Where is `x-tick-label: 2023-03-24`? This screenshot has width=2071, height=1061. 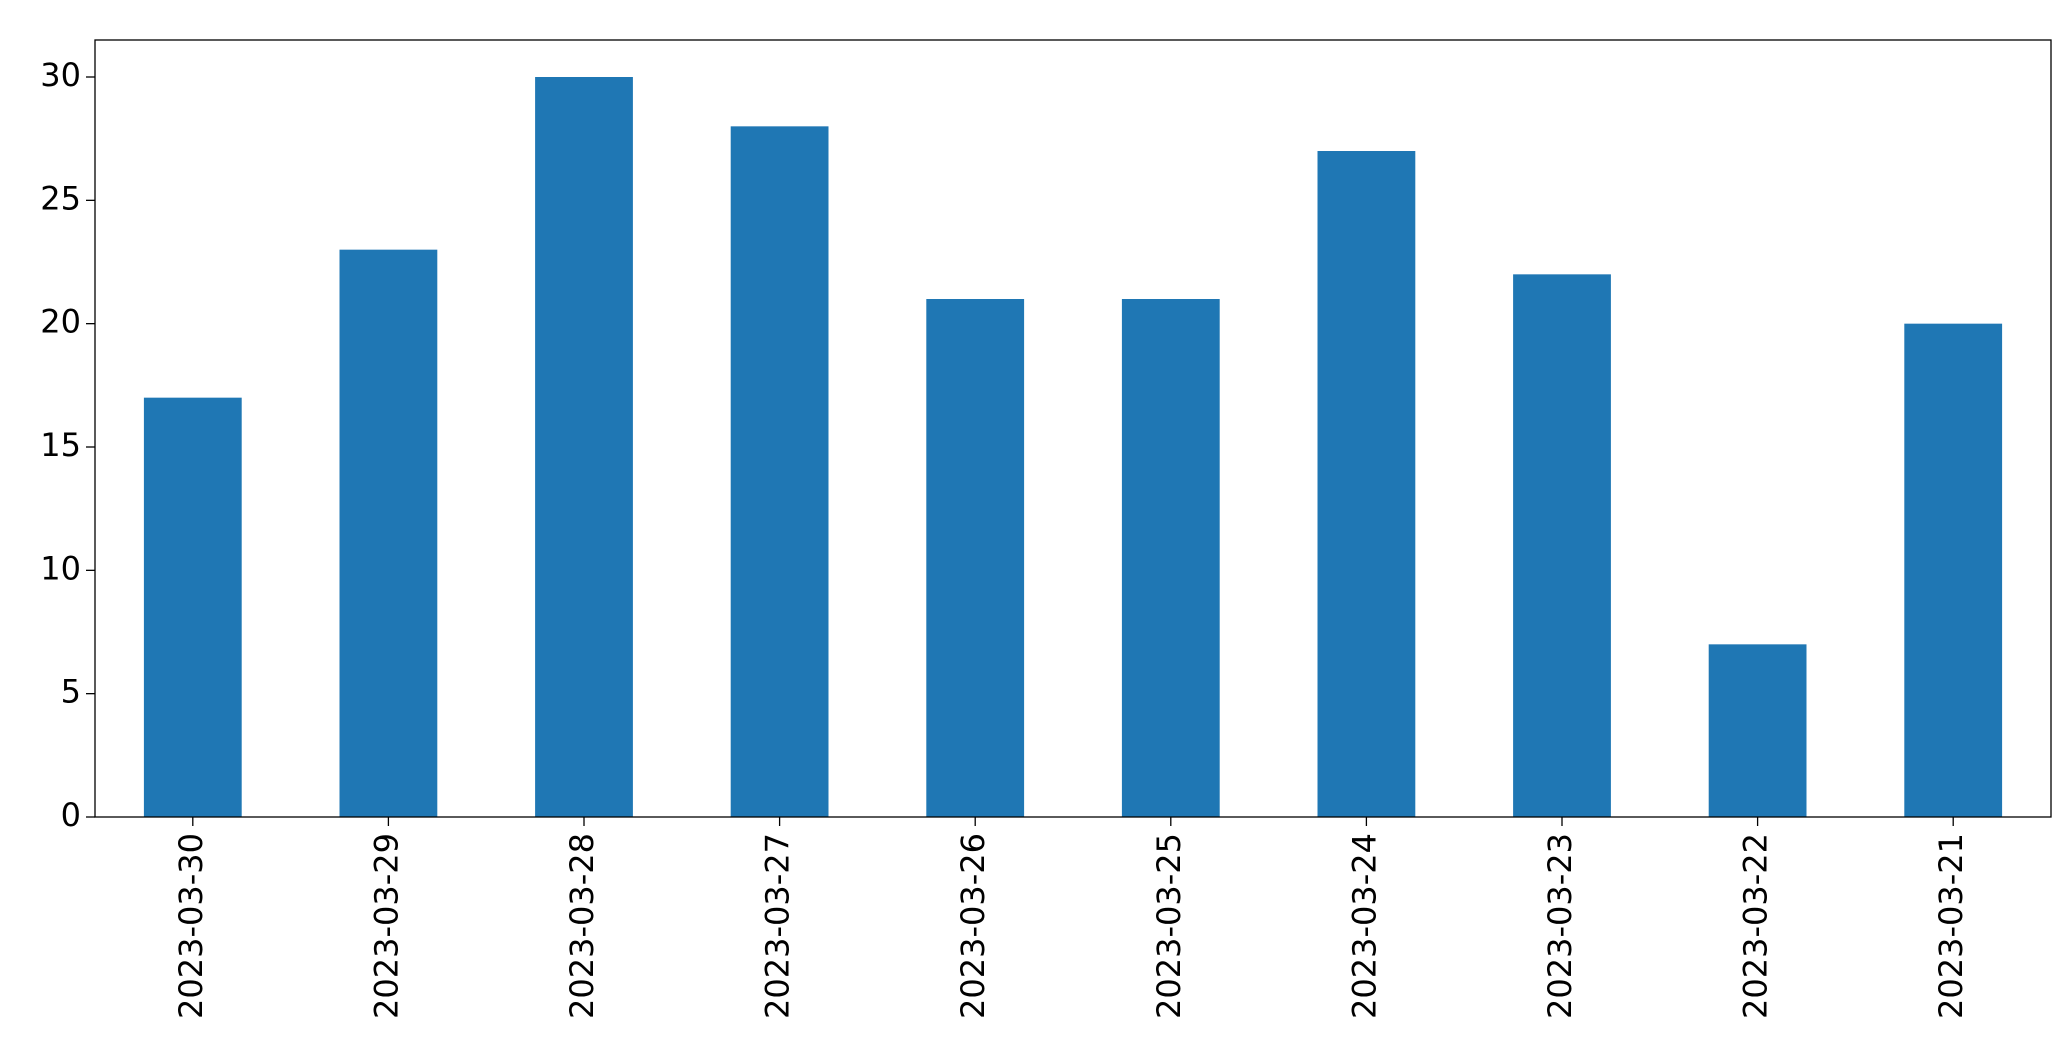 x-tick-label: 2023-03-24 is located at coordinates (1364, 926).